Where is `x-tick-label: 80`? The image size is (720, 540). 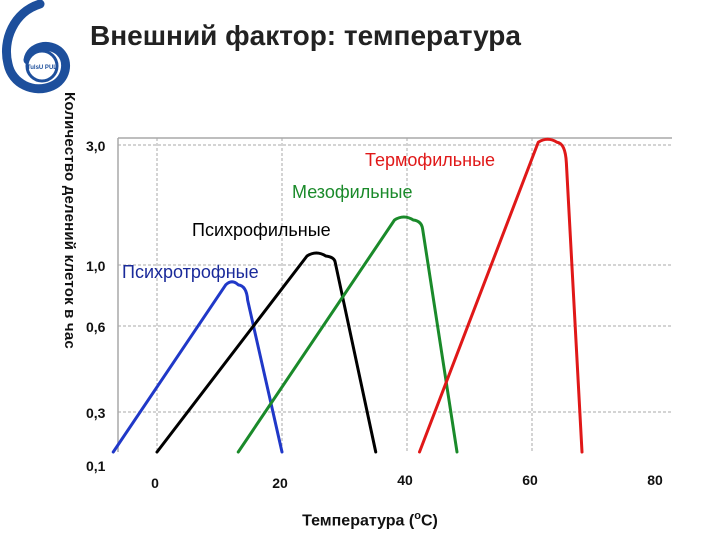
x-tick-label: 80 is located at coordinates (655, 480).